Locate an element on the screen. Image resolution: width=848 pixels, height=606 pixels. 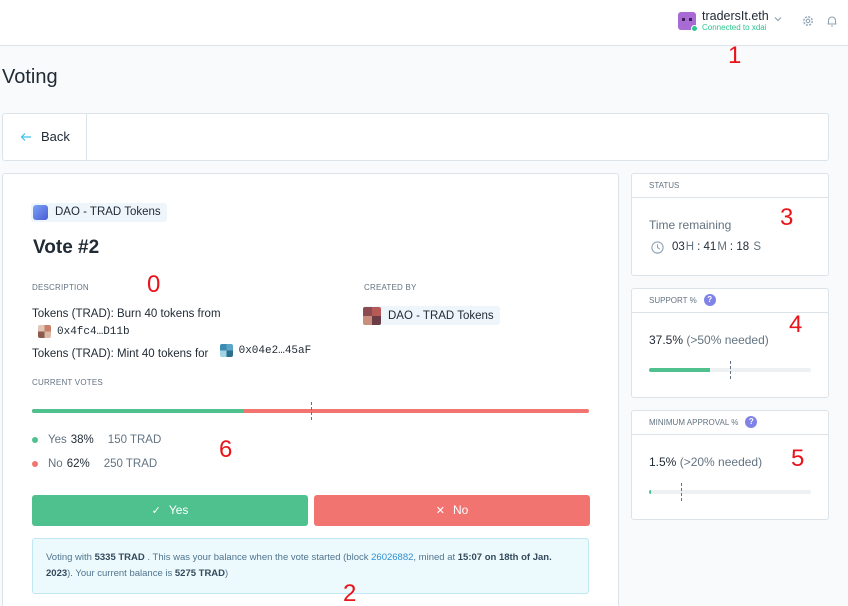
status-label: STATUS is located at coordinates (664, 185).